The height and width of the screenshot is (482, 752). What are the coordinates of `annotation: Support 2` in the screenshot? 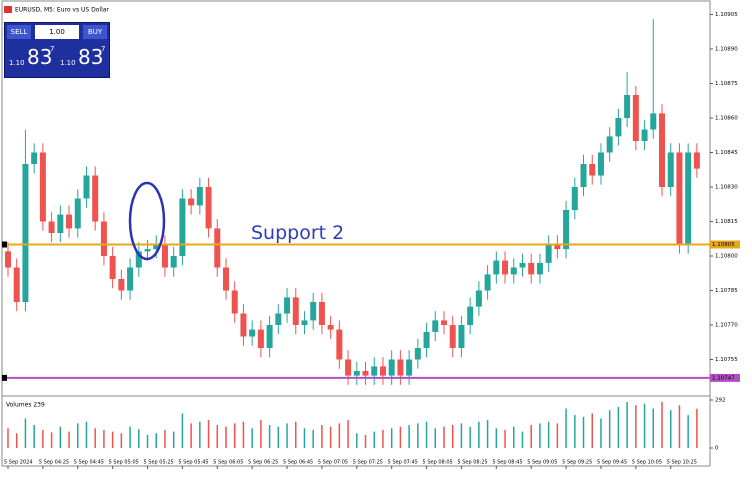 It's located at (297, 233).